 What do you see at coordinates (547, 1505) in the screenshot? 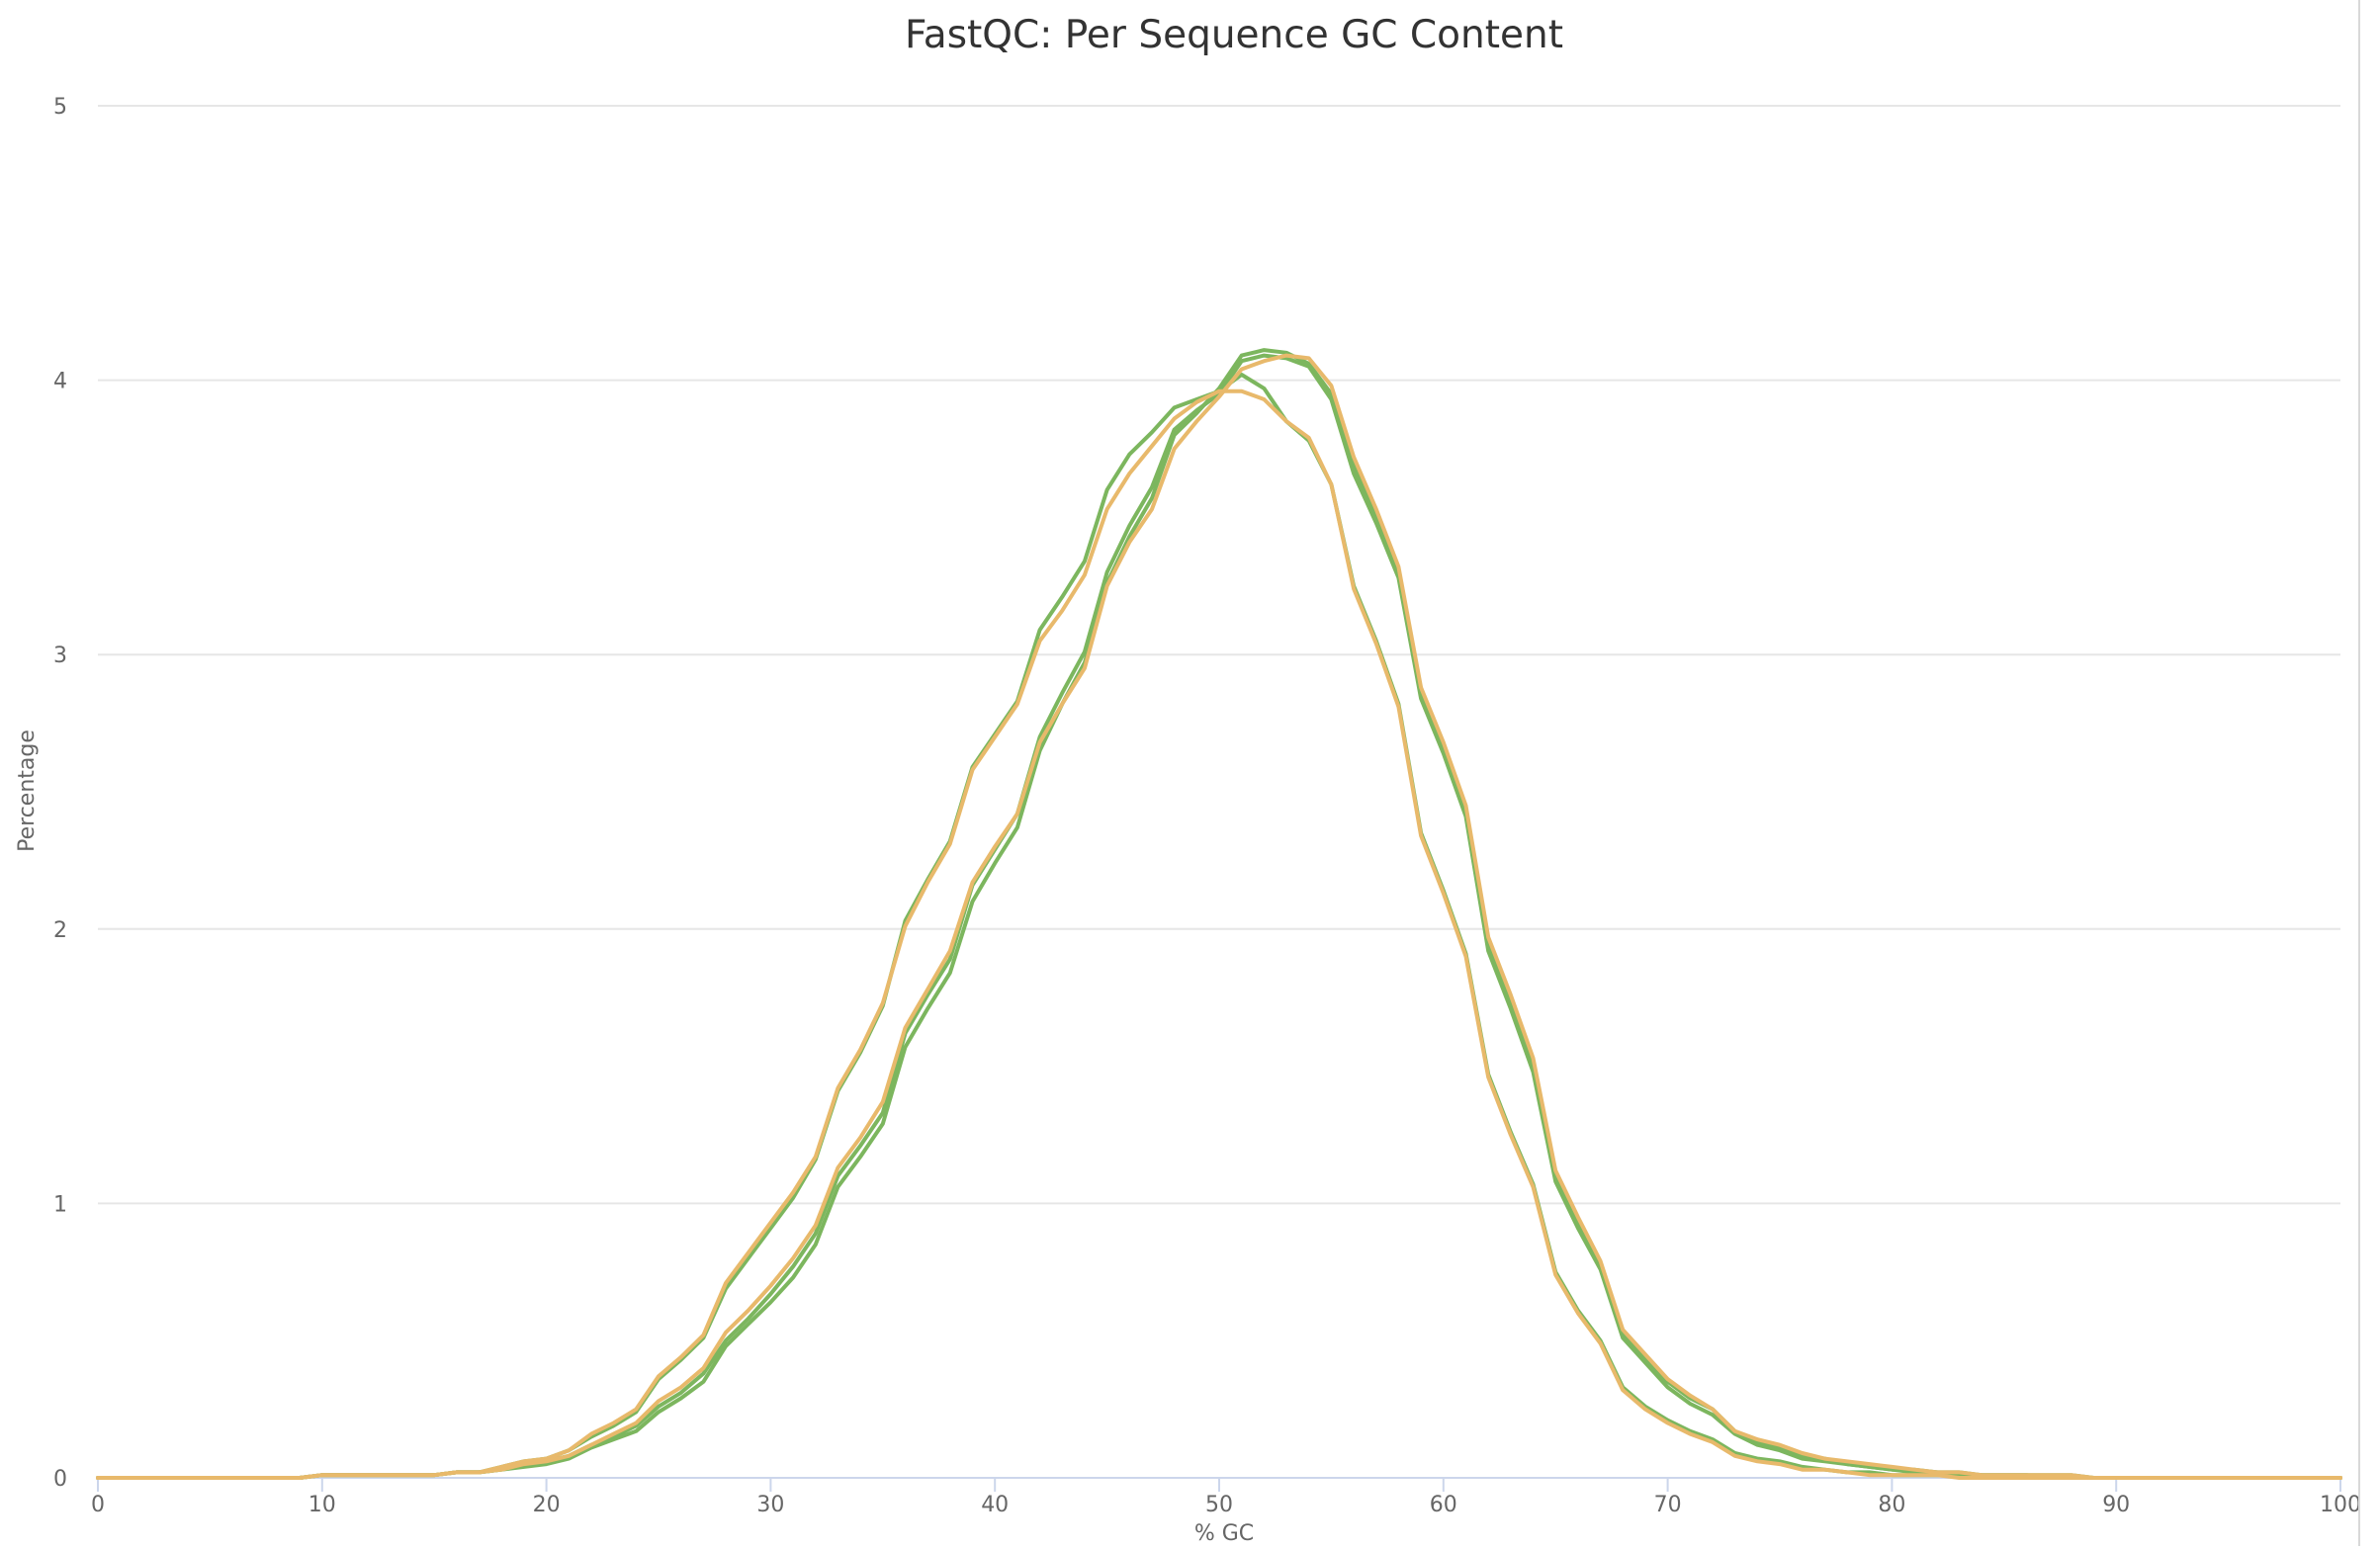
I see `x-tick-label: 20` at bounding box center [547, 1505].